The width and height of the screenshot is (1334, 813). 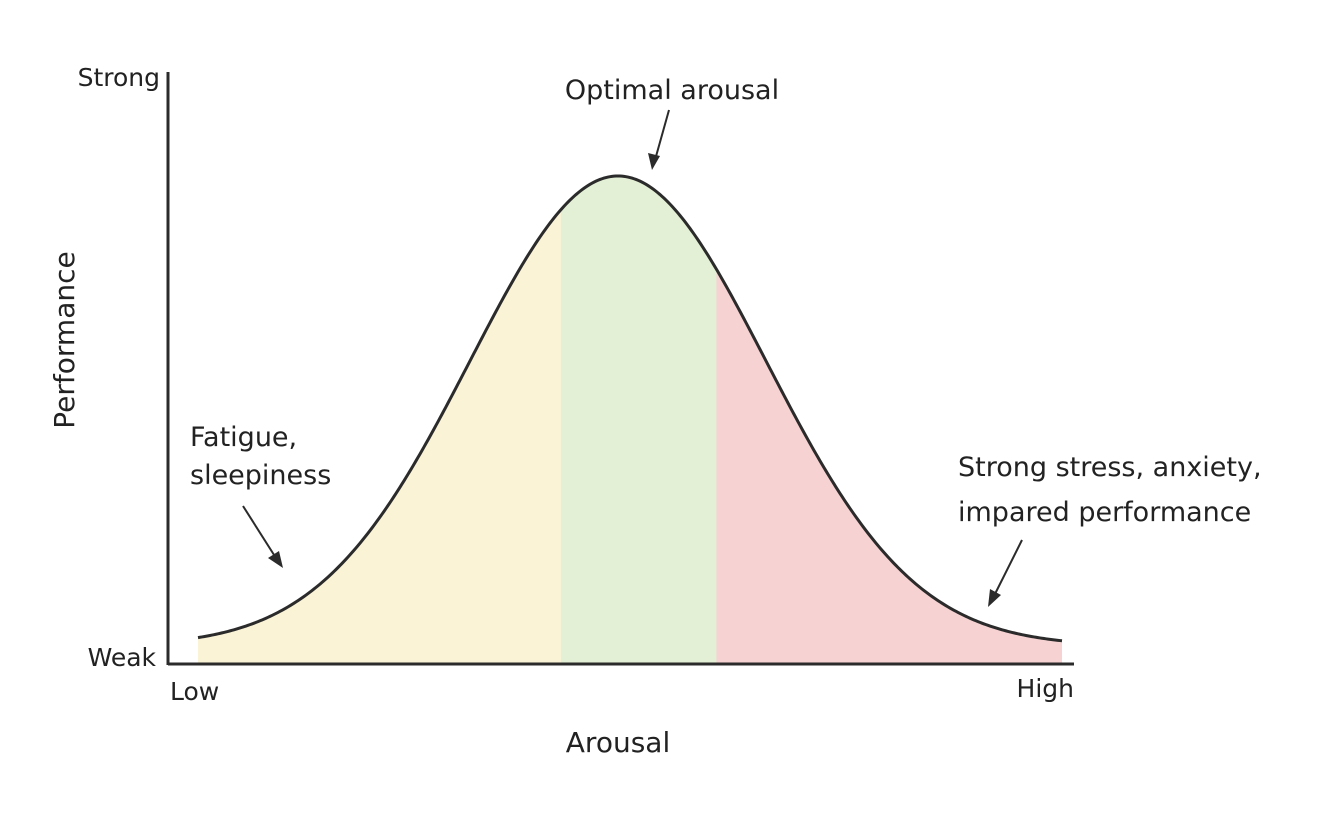 What do you see at coordinates (1110, 467) in the screenshot?
I see `annotation-stress-line1: Strong stress, anxiety,` at bounding box center [1110, 467].